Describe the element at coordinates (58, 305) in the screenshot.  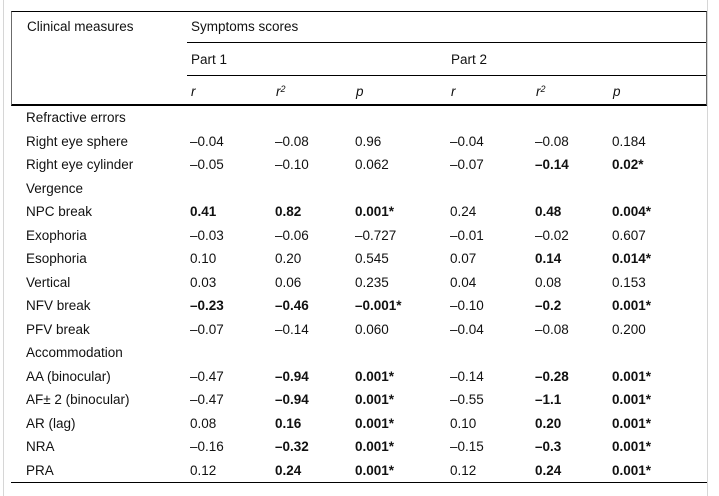
I see `measure-label: NFV break` at that location.